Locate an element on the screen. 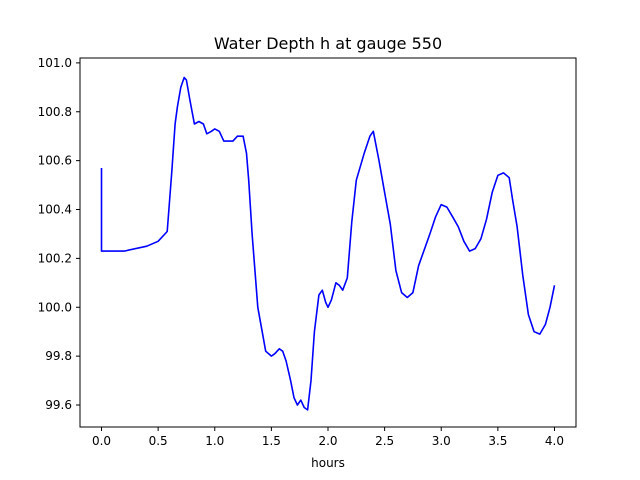  y-tick-label: 99.6 is located at coordinates (58, 405).